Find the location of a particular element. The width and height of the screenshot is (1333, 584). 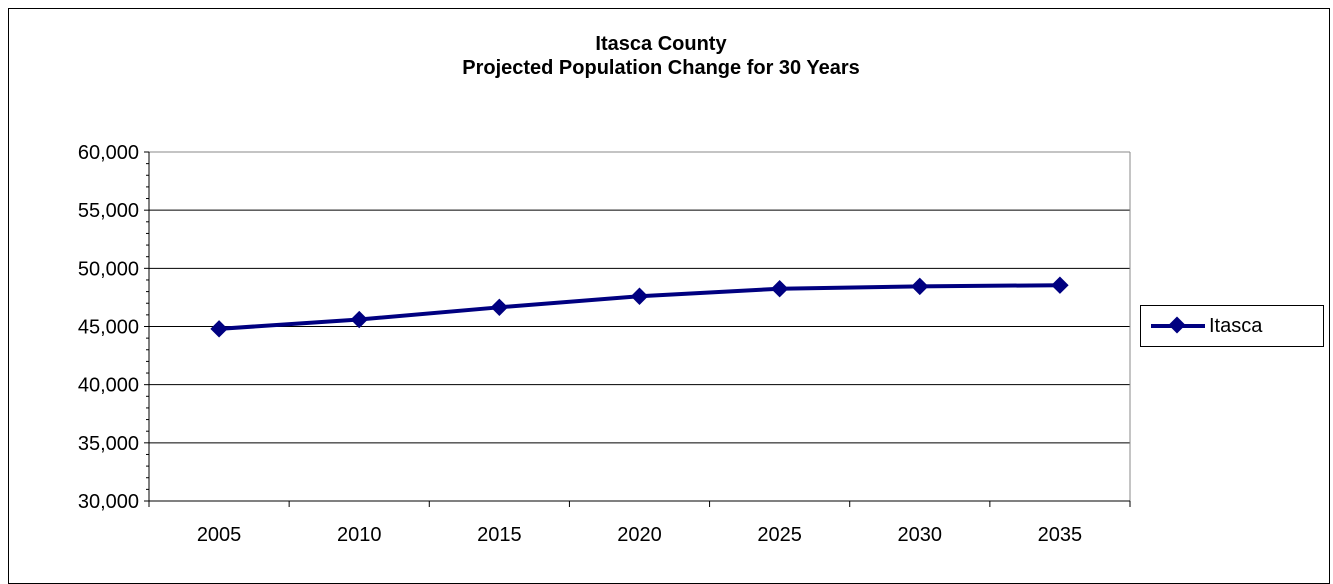

x-tick-label: 2025 is located at coordinates (779, 535).